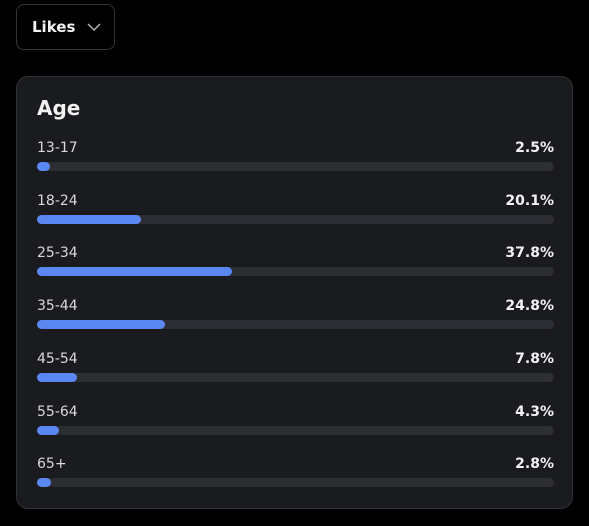  Describe the element at coordinates (94, 27) in the screenshot. I see `chevron` at that location.